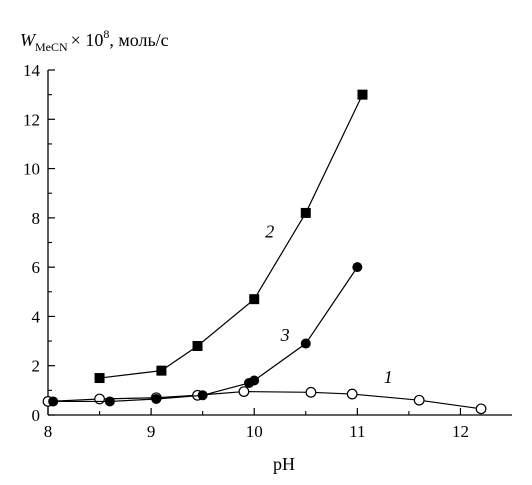 Image resolution: width=532 pixels, height=485 pixels. I want to click on y-tick-label: 14, so click(32, 70).